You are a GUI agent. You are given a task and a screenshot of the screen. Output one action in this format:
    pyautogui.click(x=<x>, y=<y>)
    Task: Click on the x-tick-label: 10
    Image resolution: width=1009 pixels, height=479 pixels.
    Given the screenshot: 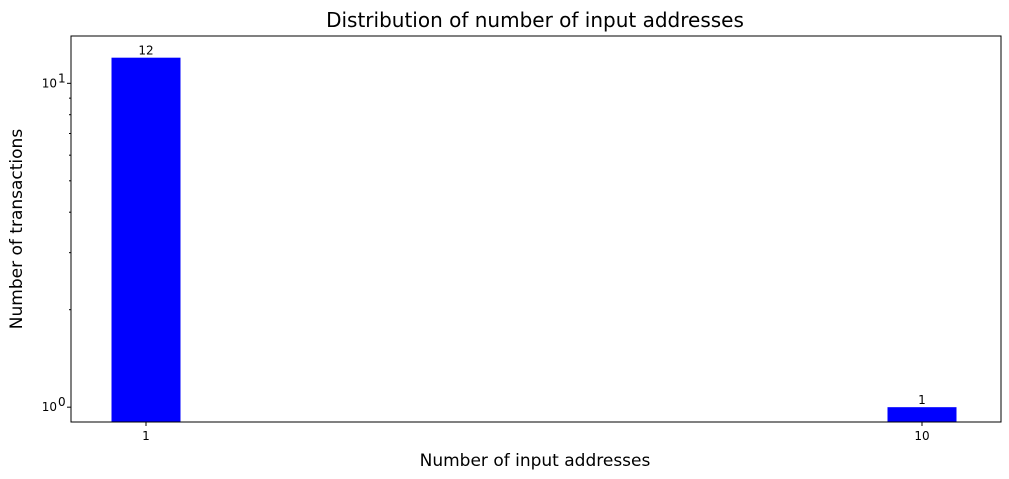 What is the action you would take?
    pyautogui.click(x=921, y=436)
    